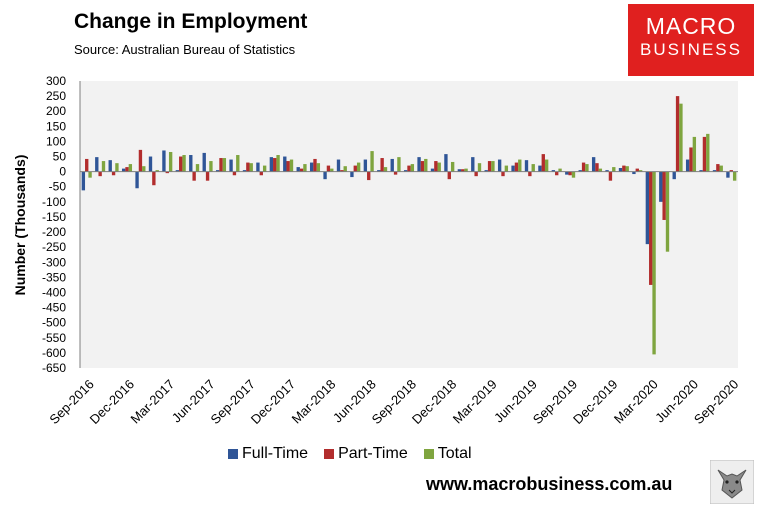  I want to click on legend-item-part-time: Part-Time, so click(366, 454).